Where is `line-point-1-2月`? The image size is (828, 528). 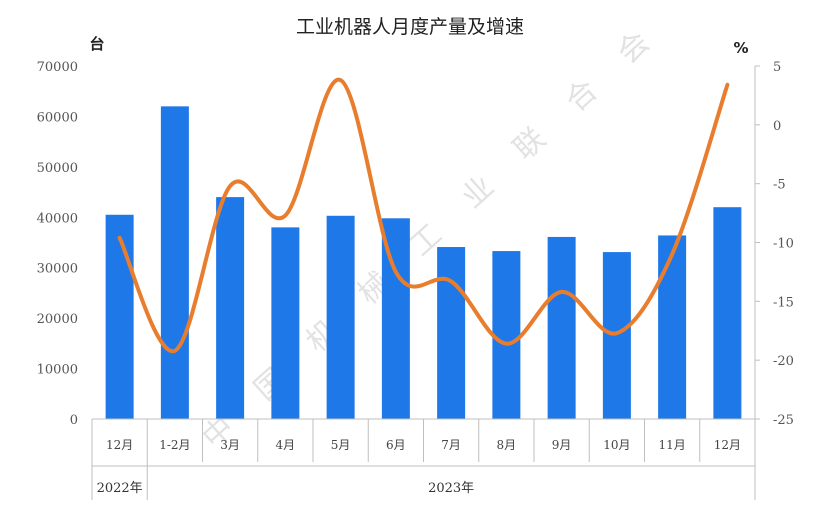 line-point-1-2月 is located at coordinates (175, 351).